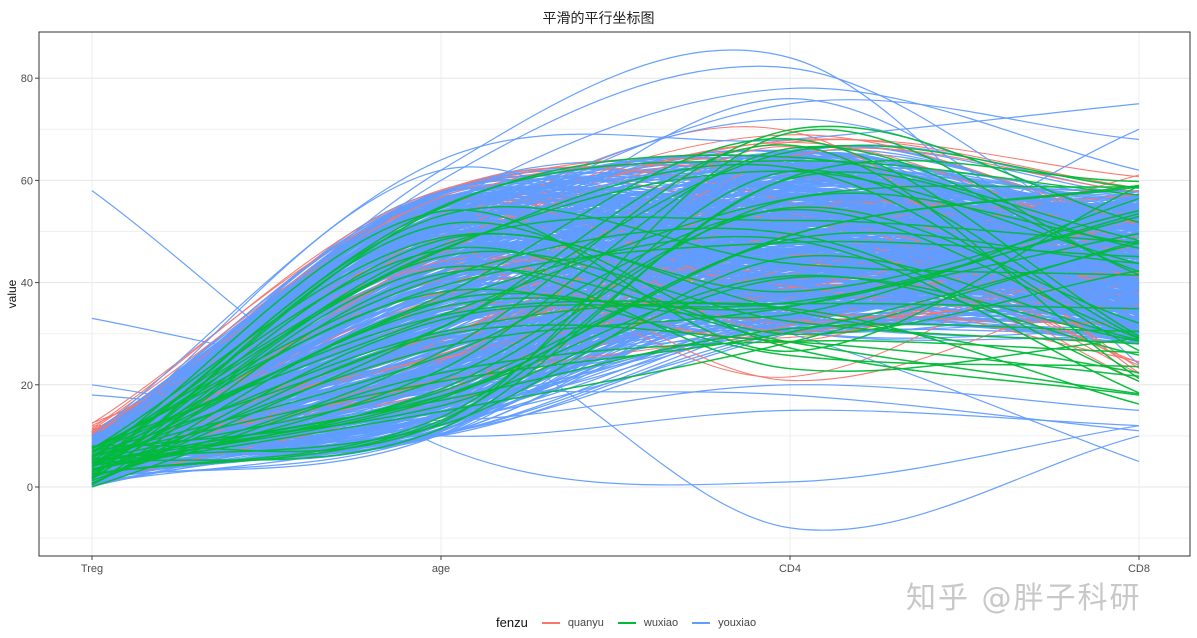 The height and width of the screenshot is (638, 1197). What do you see at coordinates (27, 79) in the screenshot?
I see `svg-text: 80` at bounding box center [27, 79].